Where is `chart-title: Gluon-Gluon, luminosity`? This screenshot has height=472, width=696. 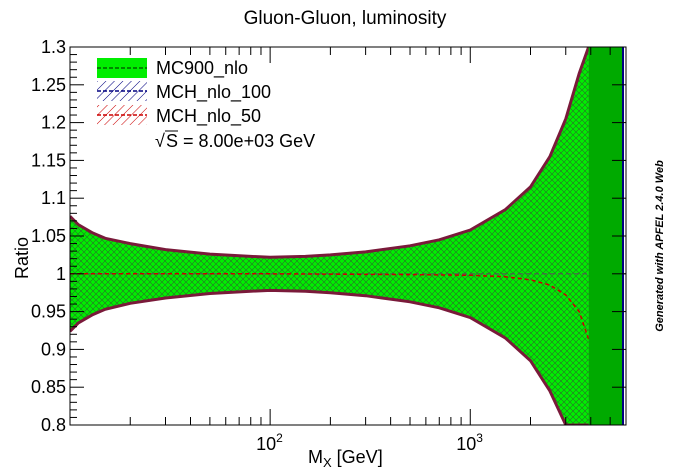
chart-title: Gluon-Gluon, luminosity is located at coordinates (345, 18).